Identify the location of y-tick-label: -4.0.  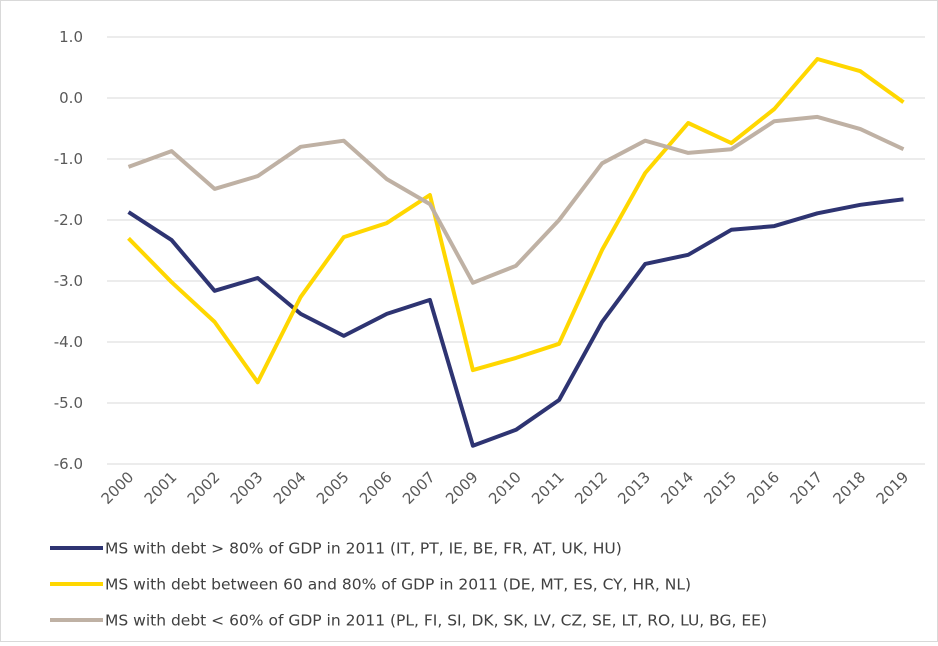
(68, 342).